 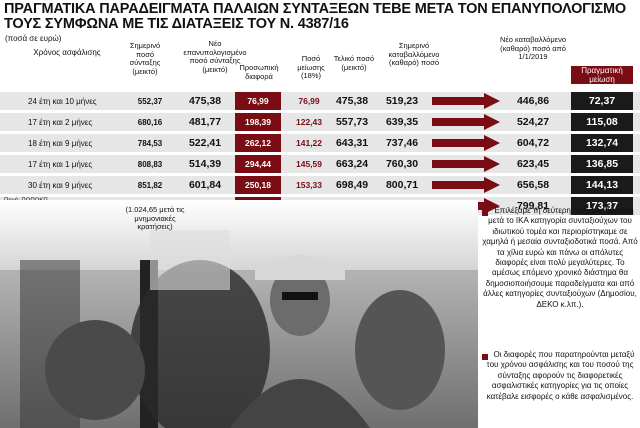 I want to click on row-current-net: 639,35, so click(x=402, y=122).